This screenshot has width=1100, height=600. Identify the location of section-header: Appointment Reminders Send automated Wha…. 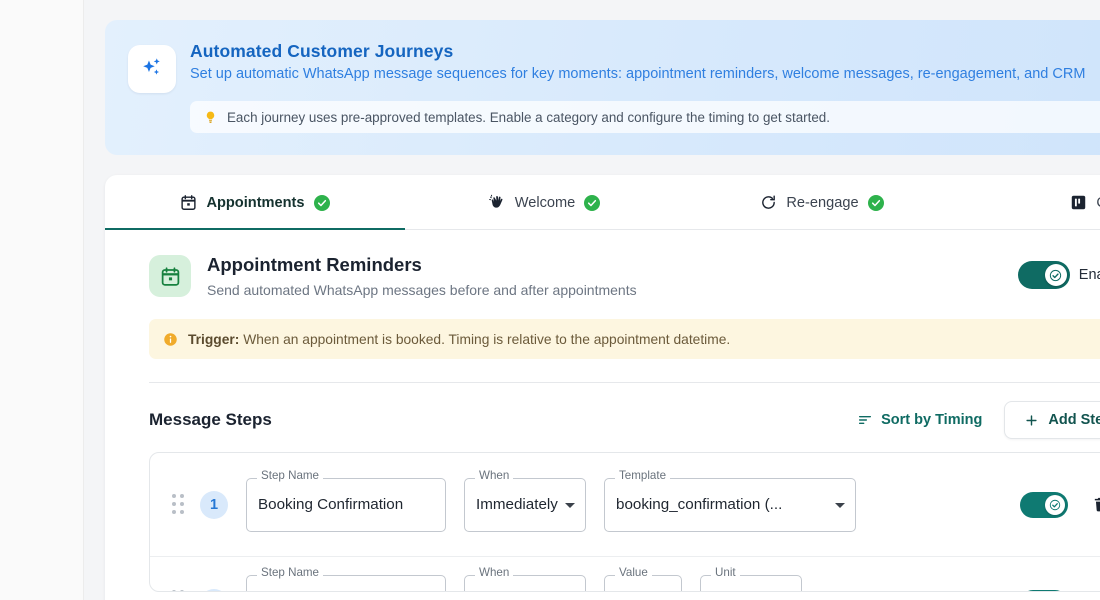
(602, 264).